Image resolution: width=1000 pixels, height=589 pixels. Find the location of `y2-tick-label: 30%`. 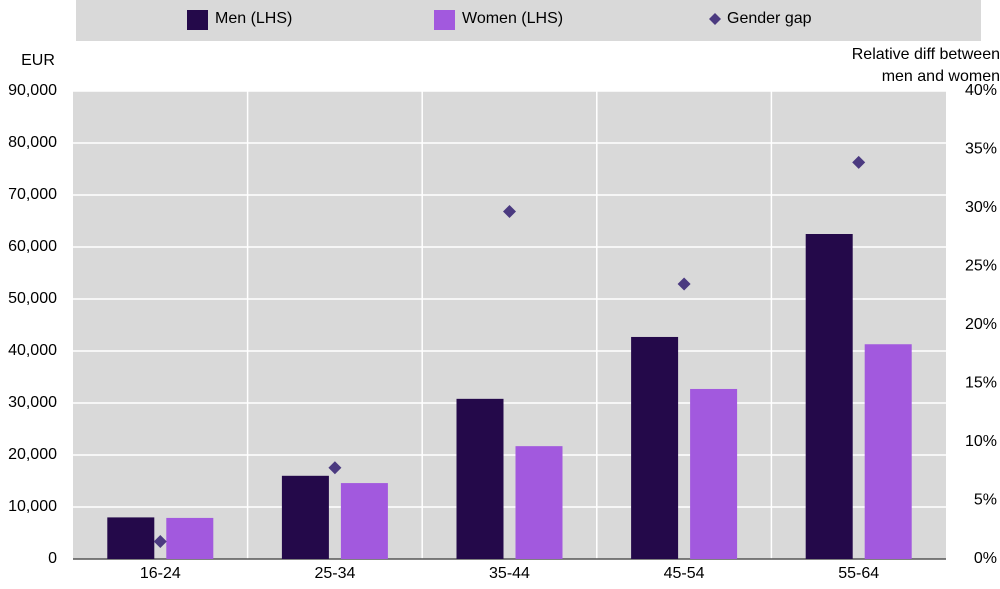

y2-tick-label: 30% is located at coordinates (981, 207).